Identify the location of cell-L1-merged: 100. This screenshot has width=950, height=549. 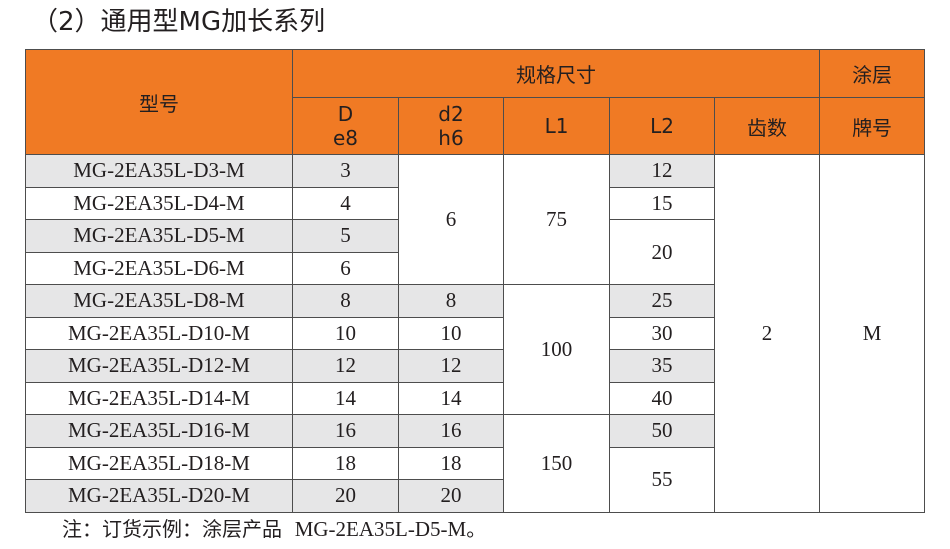
(556, 349).